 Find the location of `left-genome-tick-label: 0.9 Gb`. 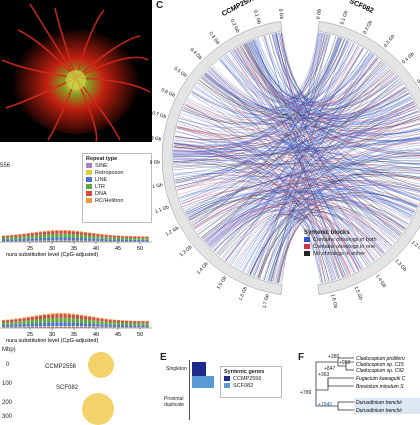

left-genome-tick-label: 0.9 Gb is located at coordinates (155, 162).